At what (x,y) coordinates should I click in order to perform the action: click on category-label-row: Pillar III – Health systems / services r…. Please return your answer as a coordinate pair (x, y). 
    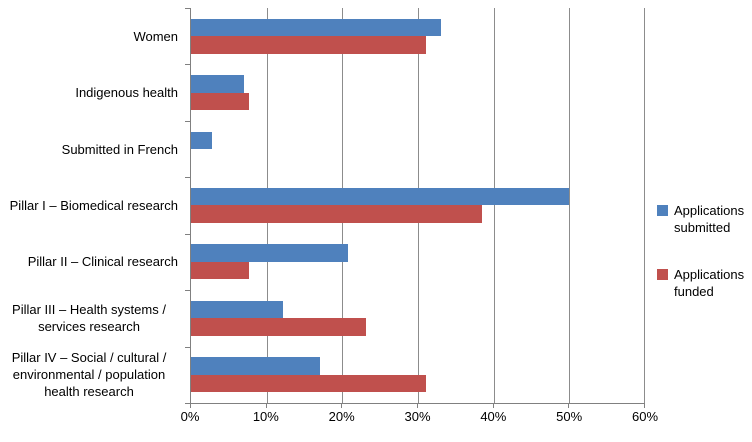
    Looking at the image, I should click on (89, 318).